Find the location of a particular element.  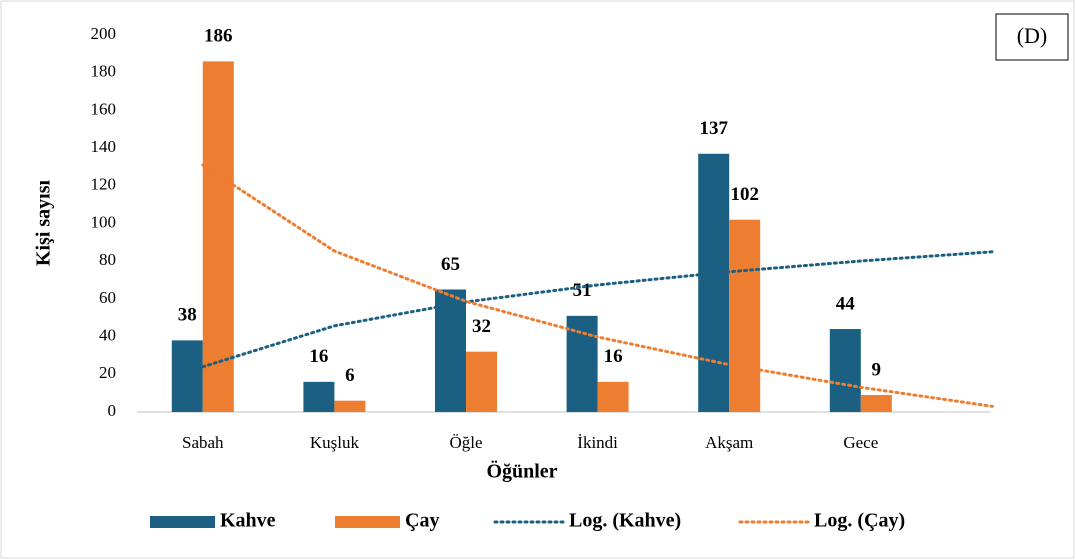

data-label: 44 is located at coordinates (846, 303).